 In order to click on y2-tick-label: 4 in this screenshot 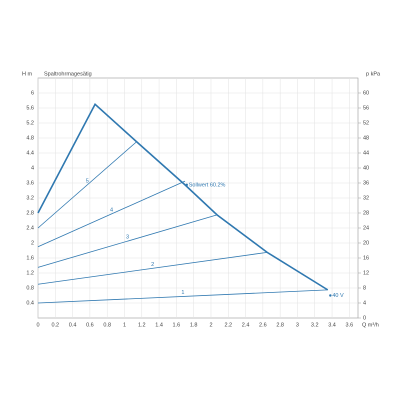, I will do `click(364, 303)`.